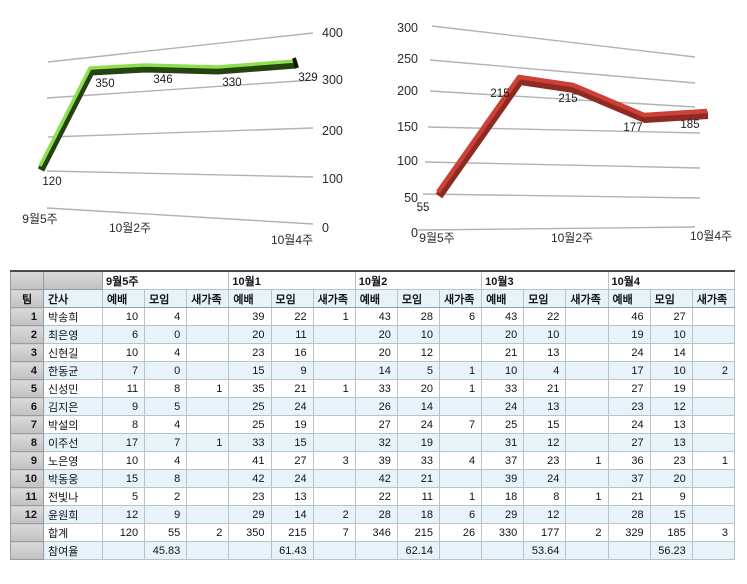 The height and width of the screenshot is (584, 747). Describe the element at coordinates (545, 550) in the screenshot. I see `rate-value-cell: 53.64` at that location.